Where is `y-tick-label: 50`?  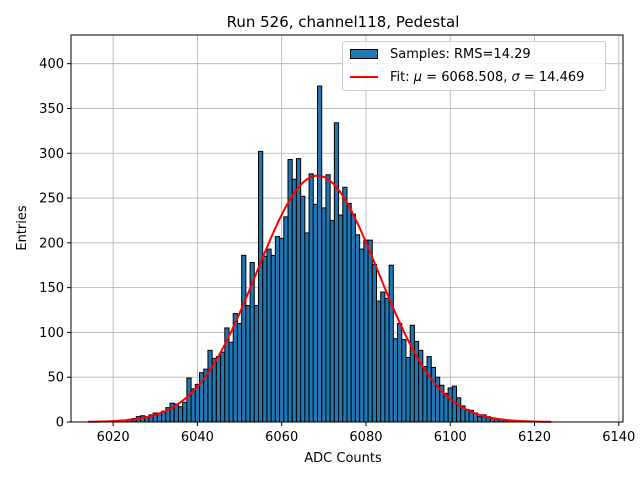 y-tick-label: 50 is located at coordinates (55, 378).